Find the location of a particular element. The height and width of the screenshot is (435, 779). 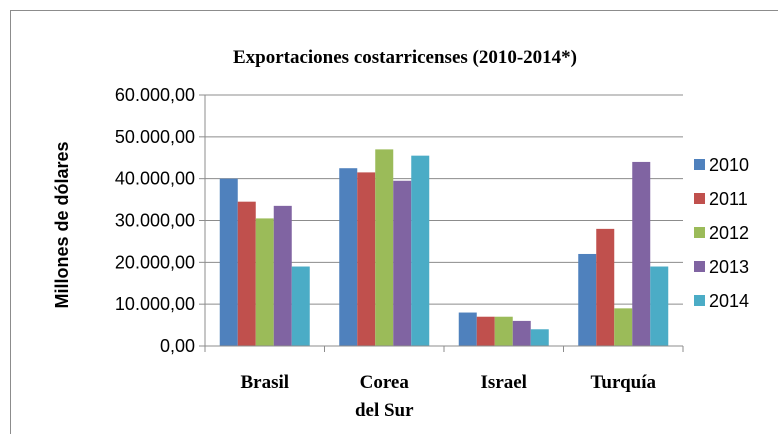

legend-label: 2010 is located at coordinates (729, 165).